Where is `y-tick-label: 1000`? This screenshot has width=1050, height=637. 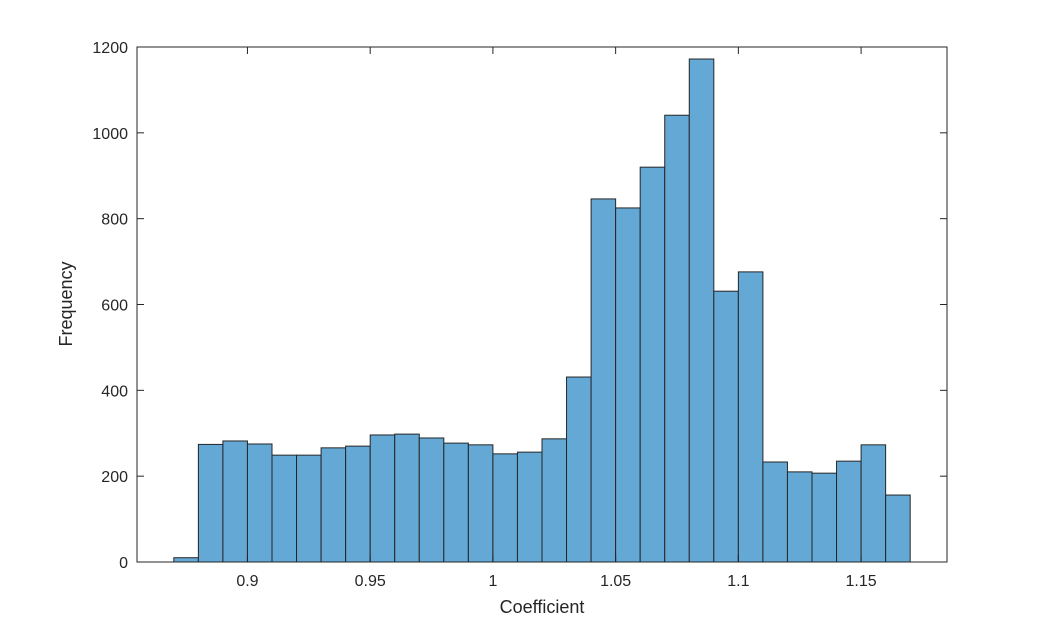 y-tick-label: 1000 is located at coordinates (110, 134).